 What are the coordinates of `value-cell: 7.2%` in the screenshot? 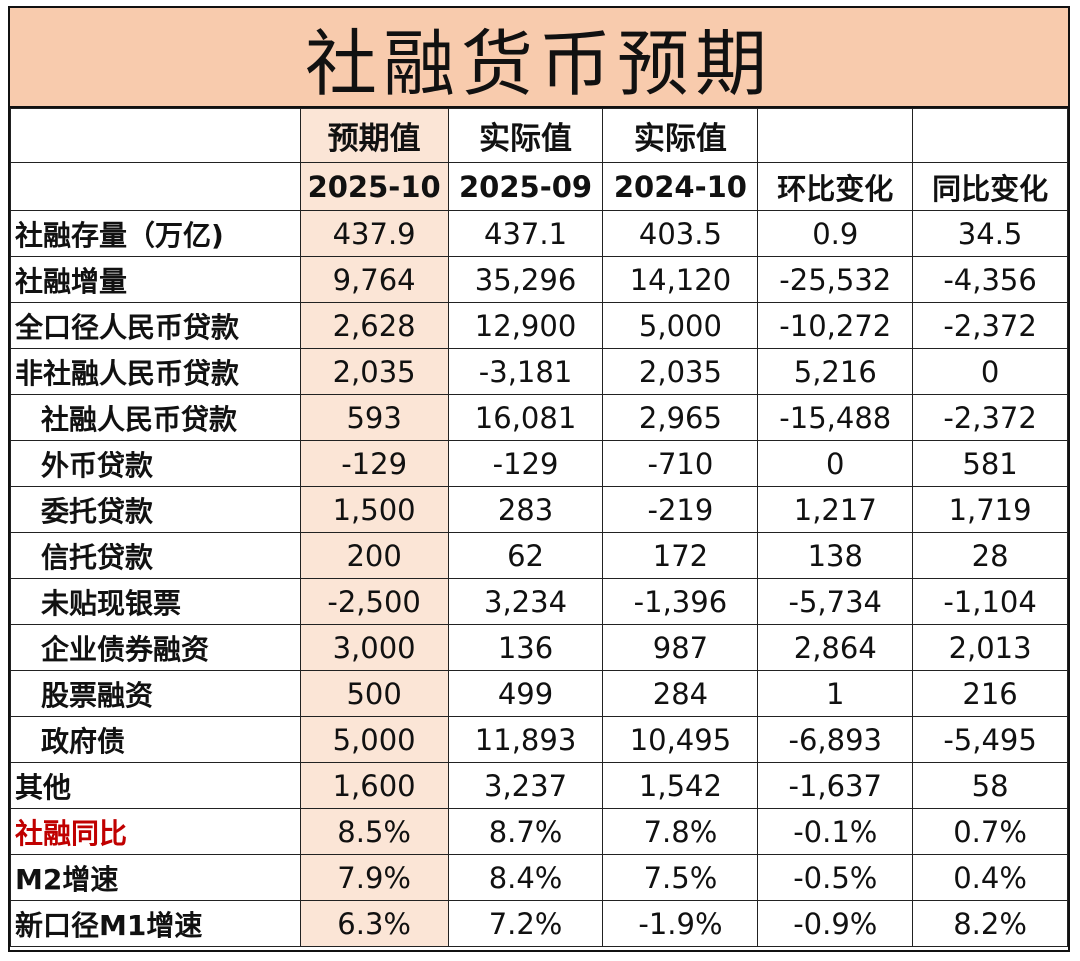 It's located at (525, 923).